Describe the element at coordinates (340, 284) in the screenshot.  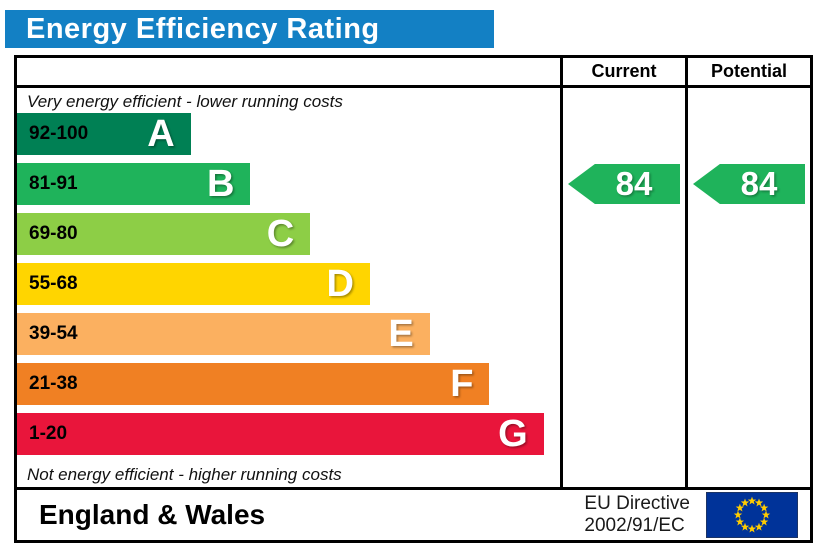
I see `band-letter: D` at that location.